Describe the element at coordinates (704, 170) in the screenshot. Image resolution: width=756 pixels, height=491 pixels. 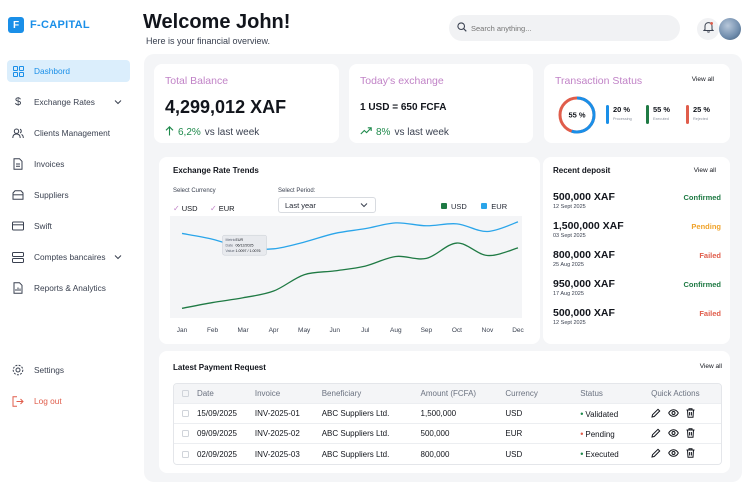
I see `recent-deposit-view-all: View all` at that location.